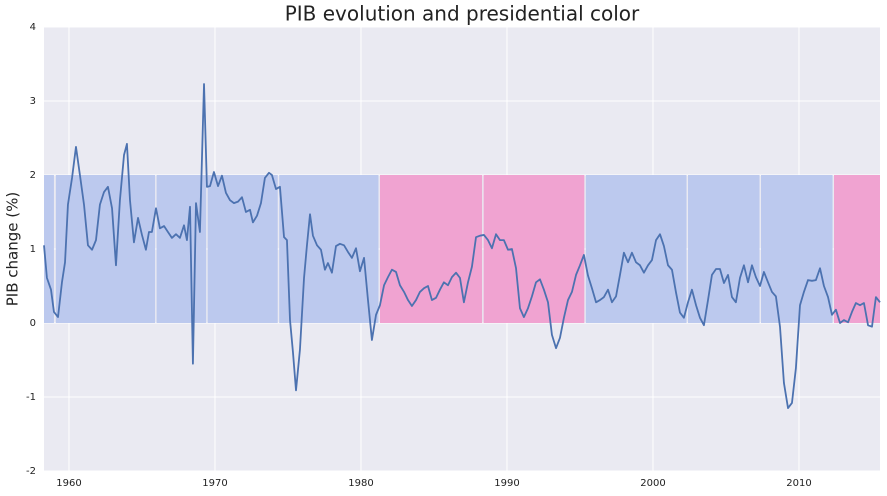 Image resolution: width=887 pixels, height=496 pixels. What do you see at coordinates (214, 483) in the screenshot?
I see `x-tick-label: 1970` at bounding box center [214, 483].